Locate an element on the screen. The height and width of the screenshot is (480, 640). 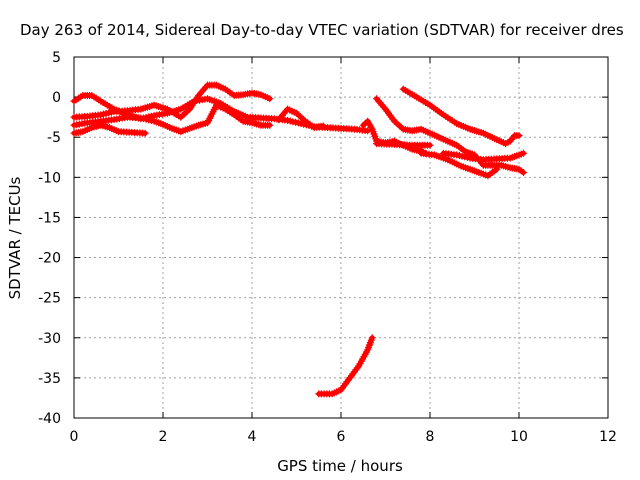
series-track-e is located at coordinates (301, 118).